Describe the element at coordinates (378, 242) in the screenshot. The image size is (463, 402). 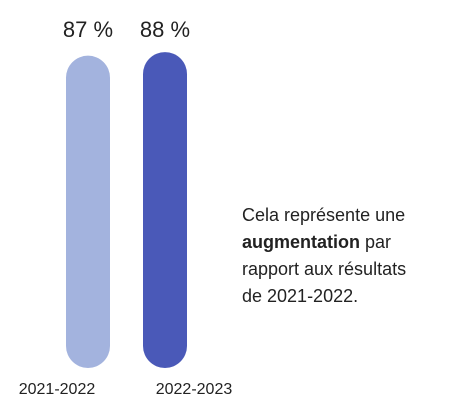
I see `annotation-line: par` at that location.